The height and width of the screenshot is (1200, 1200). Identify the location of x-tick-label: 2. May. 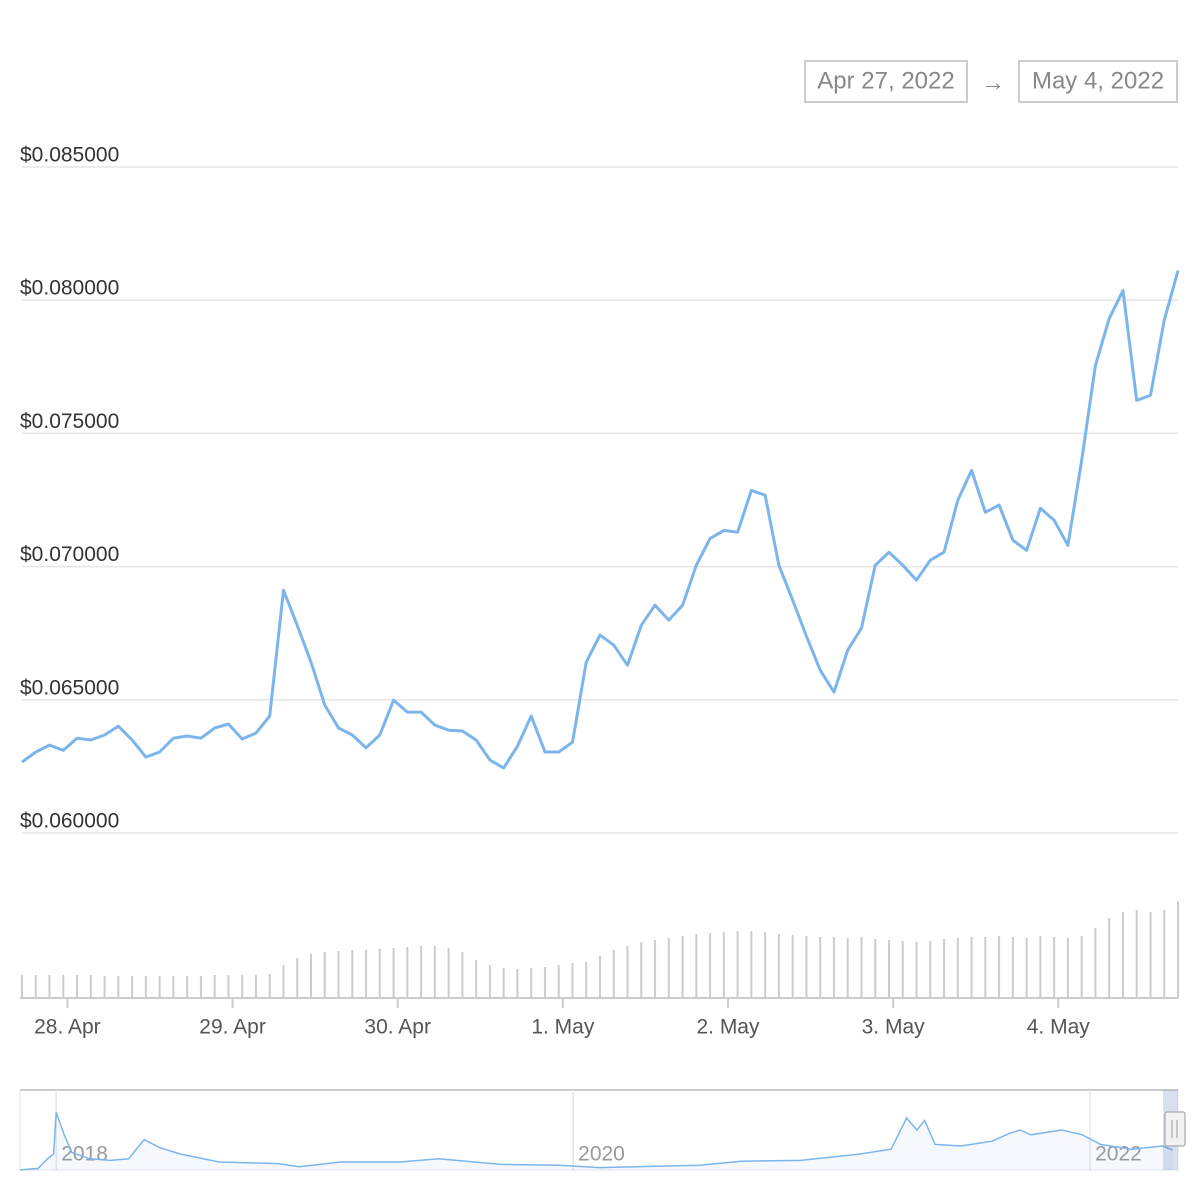
(728, 1027).